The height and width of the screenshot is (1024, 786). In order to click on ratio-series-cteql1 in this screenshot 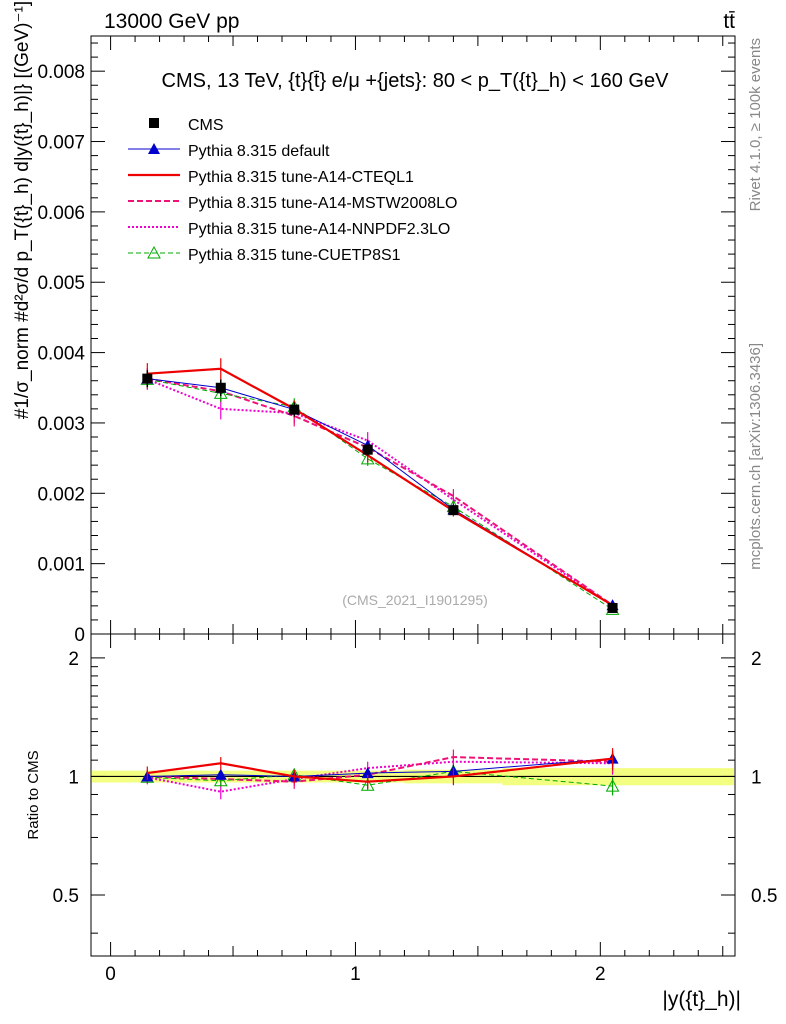, I will do `click(380, 768)`.